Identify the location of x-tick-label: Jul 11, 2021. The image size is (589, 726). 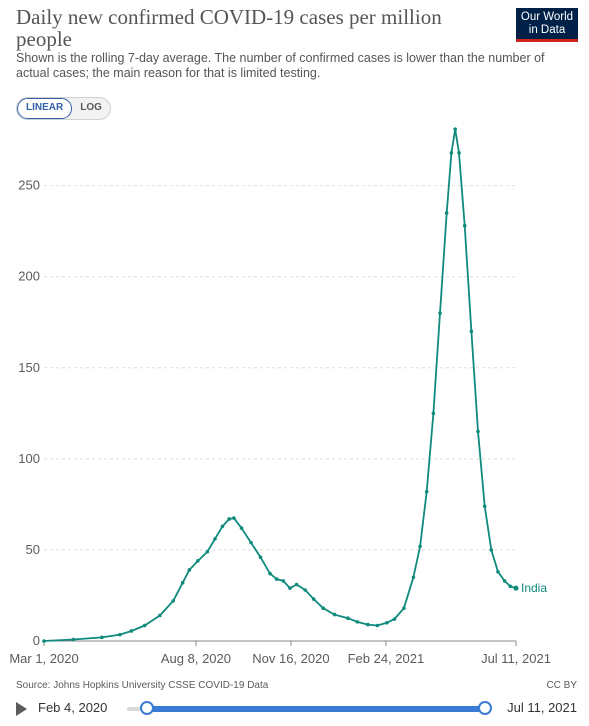
(516, 658).